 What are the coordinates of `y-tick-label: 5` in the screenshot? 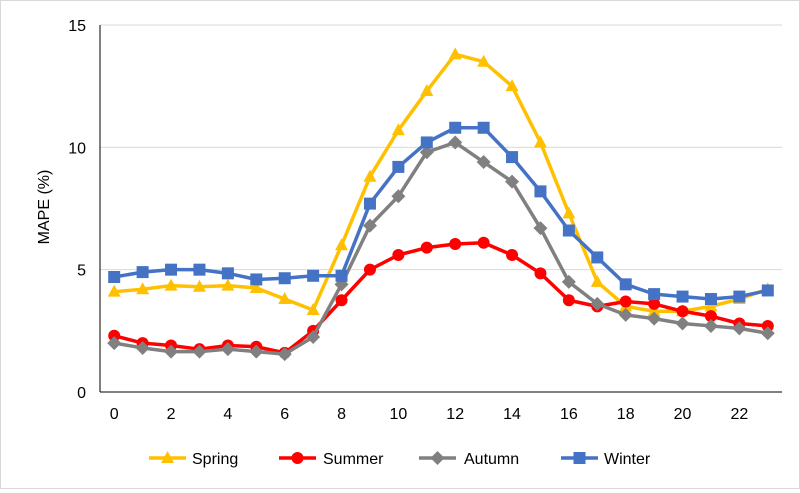 It's located at (81, 271).